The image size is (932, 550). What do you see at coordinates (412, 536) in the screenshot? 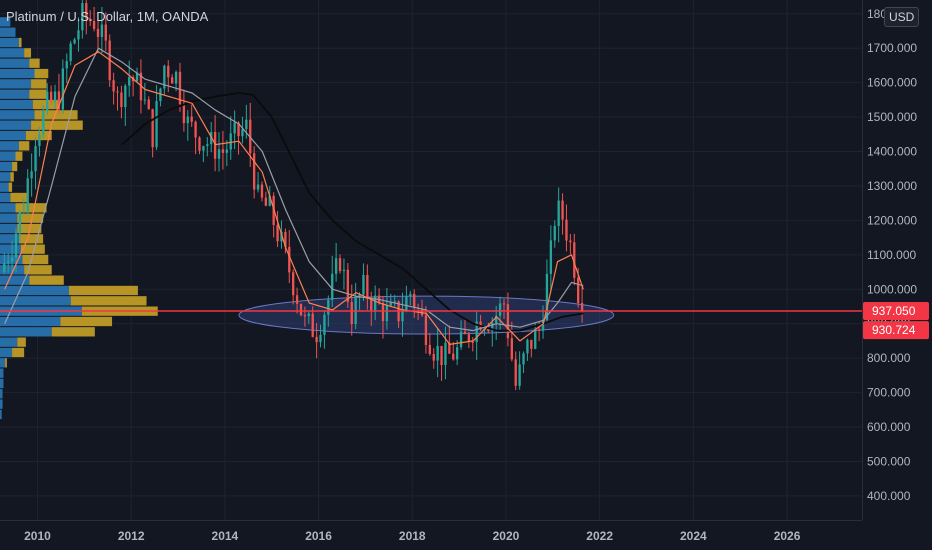
I see `time-tick-label: 2018` at bounding box center [412, 536].